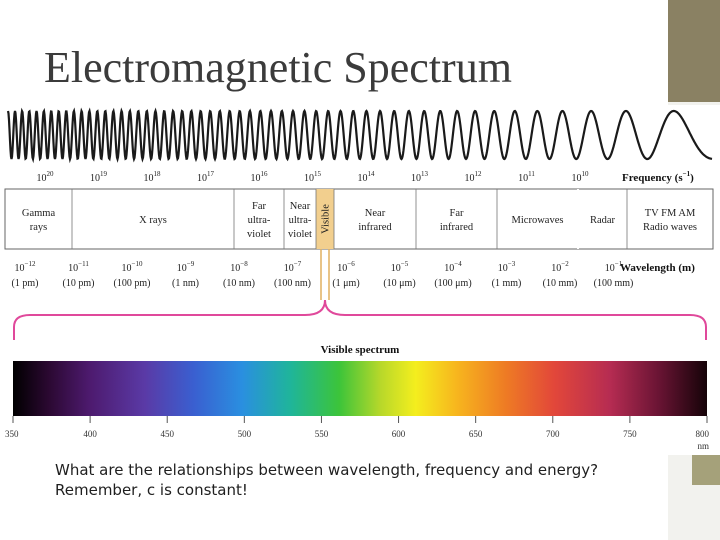  I want to click on visible-tick-label: 800, so click(703, 434).